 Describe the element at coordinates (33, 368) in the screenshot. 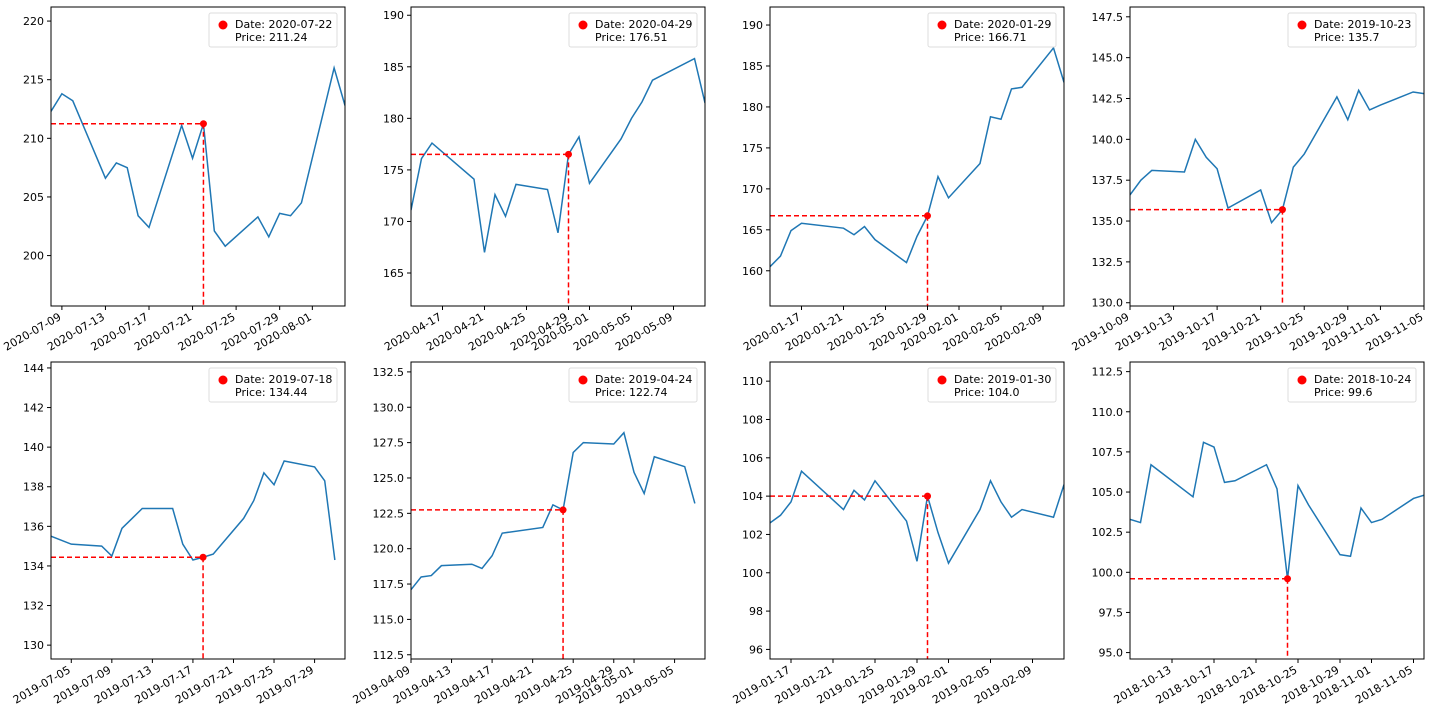

I see `y-tick-label: 144` at that location.